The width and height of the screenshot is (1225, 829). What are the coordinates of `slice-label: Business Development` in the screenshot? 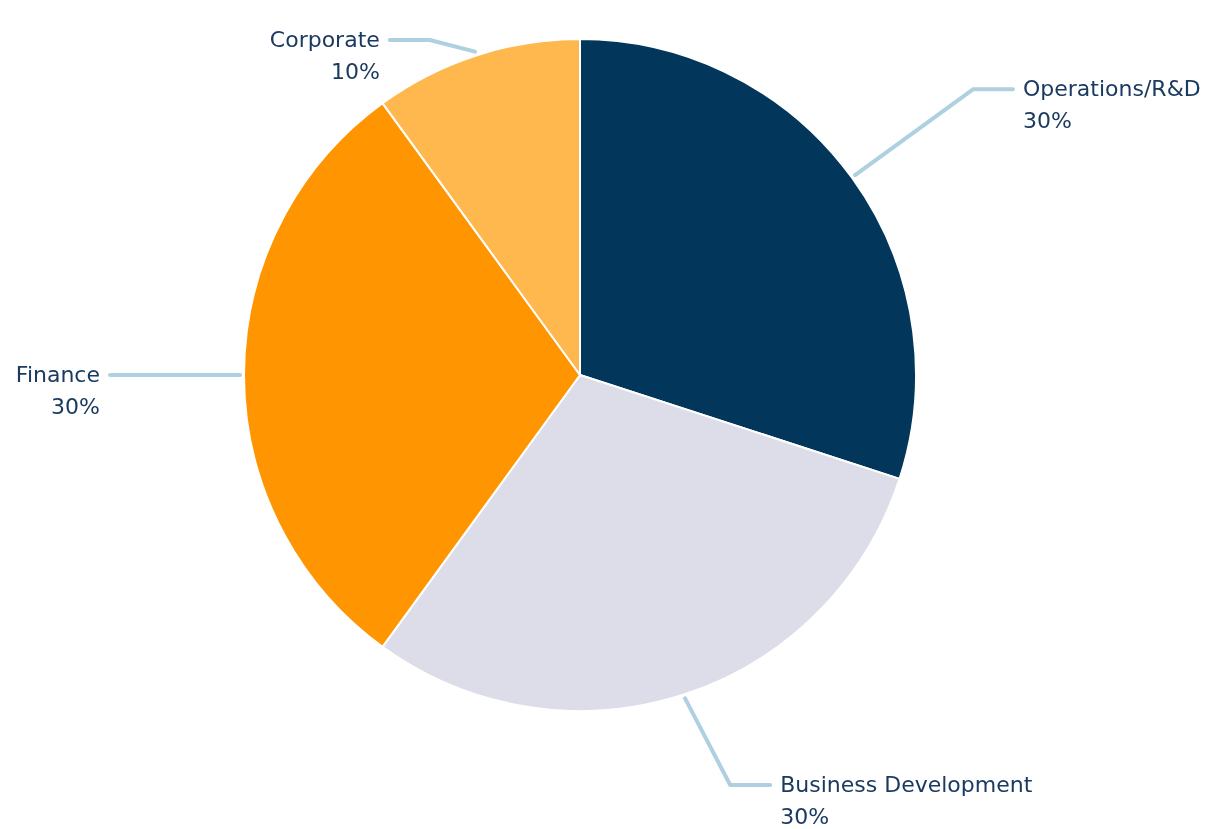 It's located at (906, 784).